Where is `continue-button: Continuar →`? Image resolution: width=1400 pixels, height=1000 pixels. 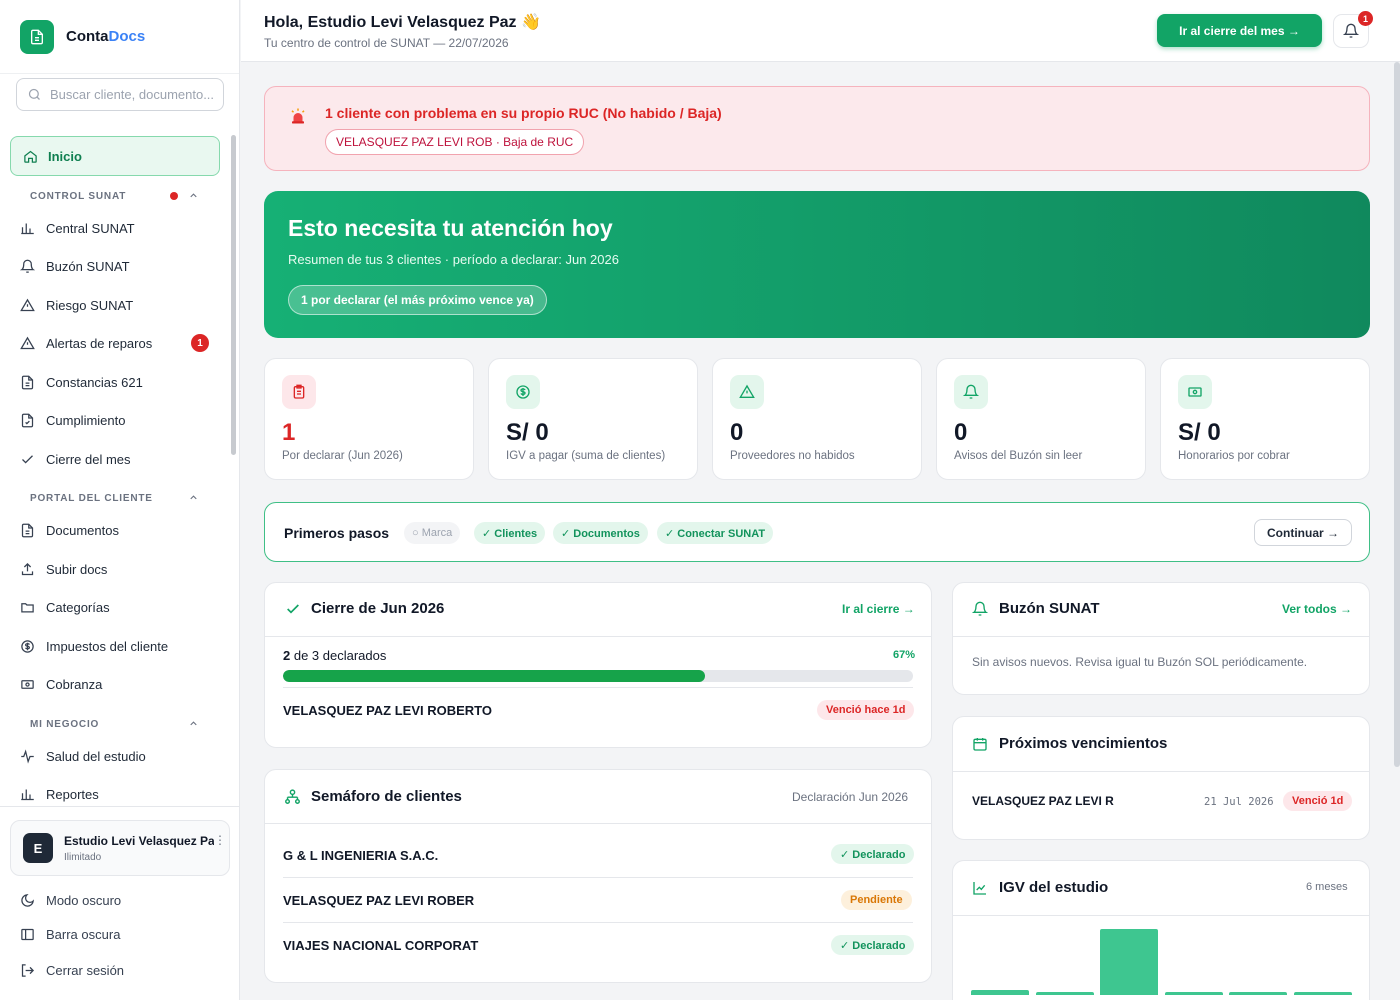
continue-button: Continuar → is located at coordinates (1303, 532).